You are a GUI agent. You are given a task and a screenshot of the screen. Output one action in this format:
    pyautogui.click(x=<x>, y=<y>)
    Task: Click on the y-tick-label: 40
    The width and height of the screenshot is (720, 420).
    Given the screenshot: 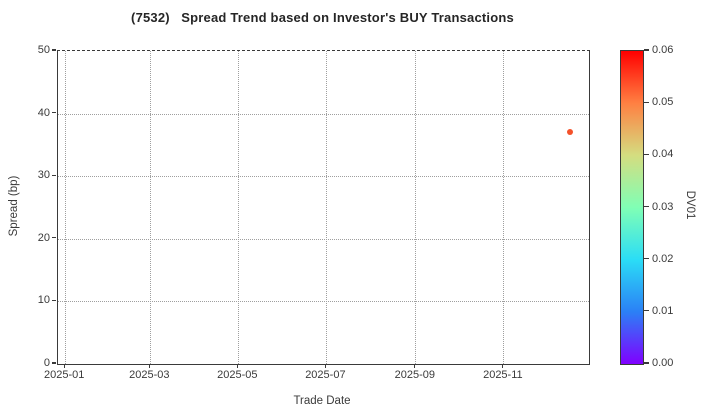 What is the action you would take?
    pyautogui.click(x=43, y=112)
    